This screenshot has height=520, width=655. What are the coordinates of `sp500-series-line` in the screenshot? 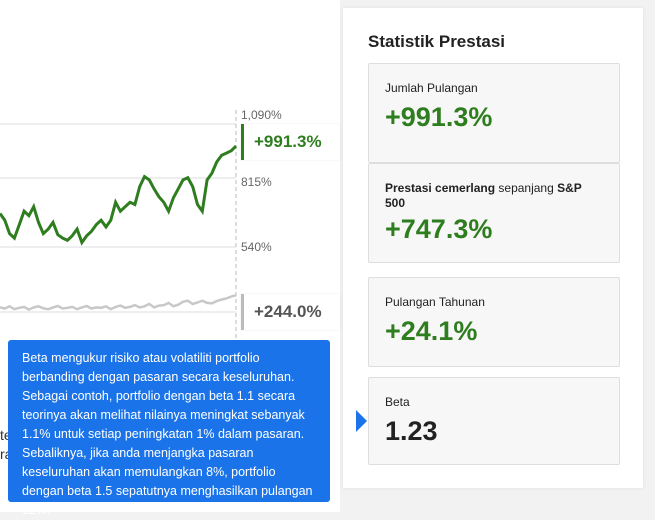 It's located at (118, 303).